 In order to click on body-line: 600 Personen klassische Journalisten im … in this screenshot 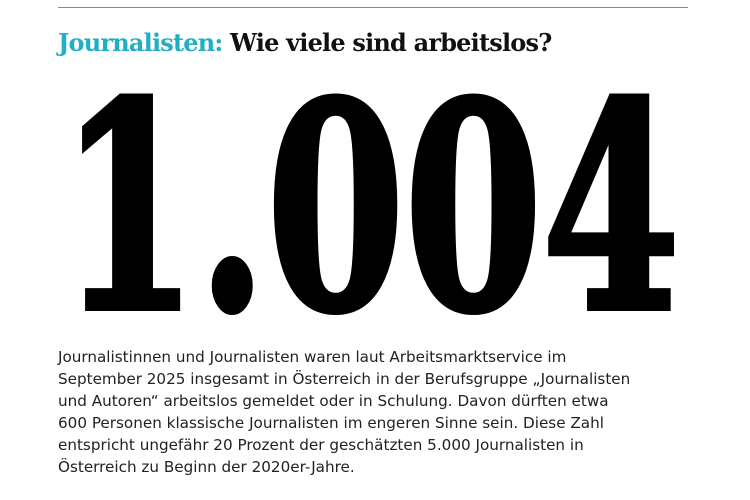, I will do `click(331, 423)`.